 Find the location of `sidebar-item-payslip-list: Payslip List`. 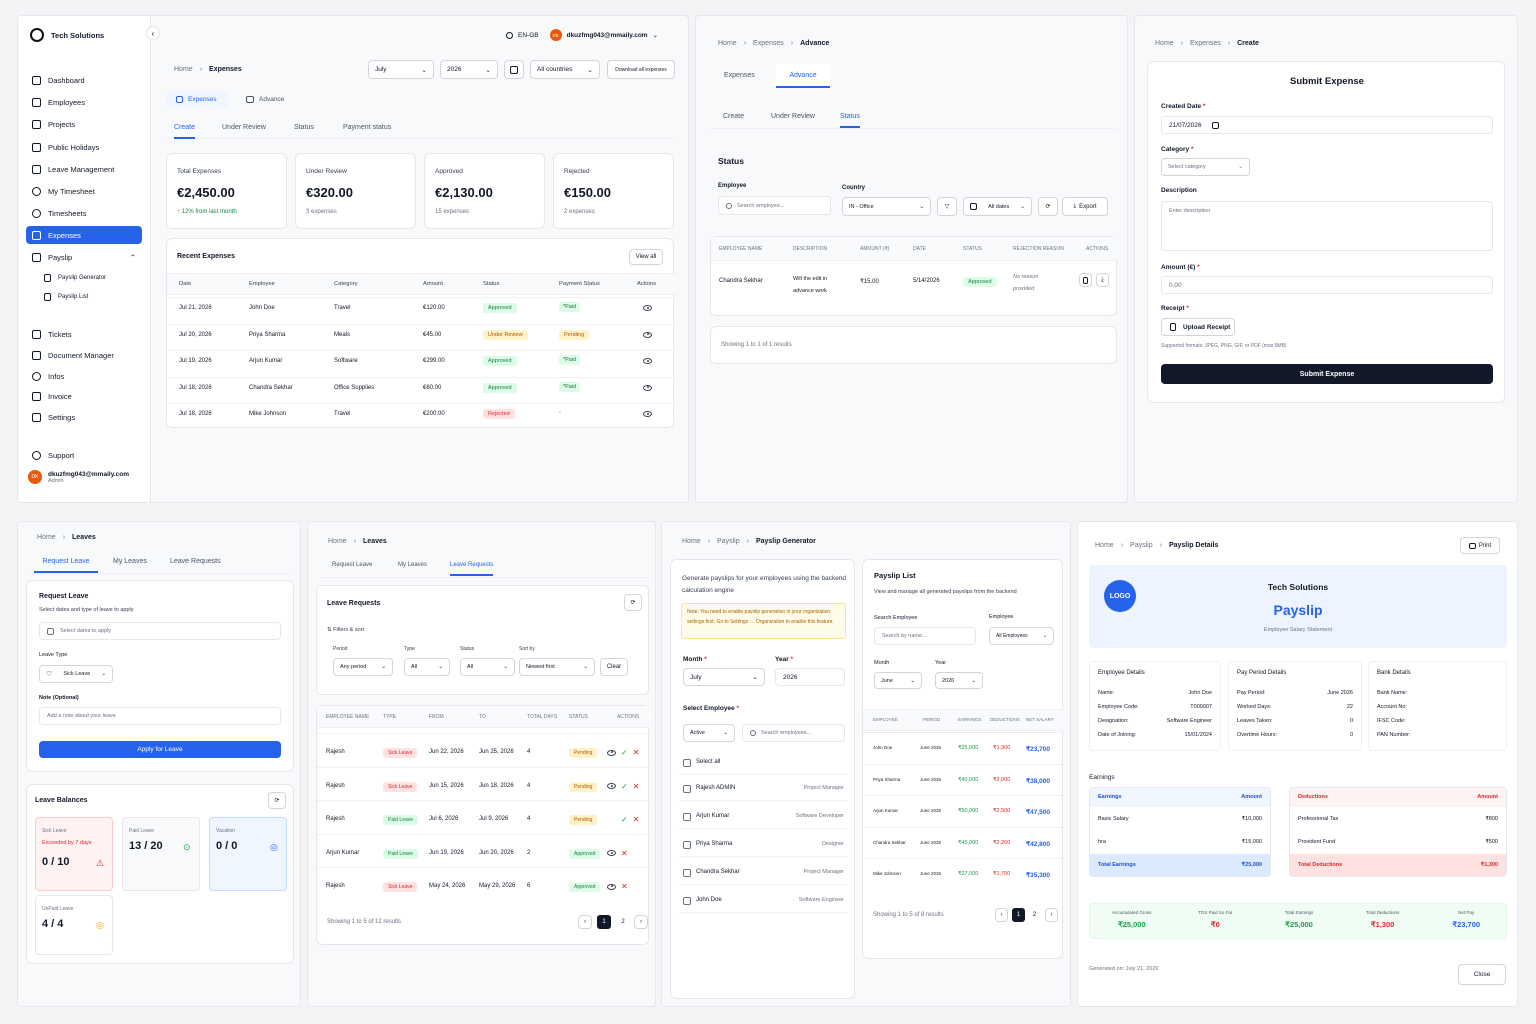

sidebar-item-payslip-list: Payslip List is located at coordinates (90, 297).